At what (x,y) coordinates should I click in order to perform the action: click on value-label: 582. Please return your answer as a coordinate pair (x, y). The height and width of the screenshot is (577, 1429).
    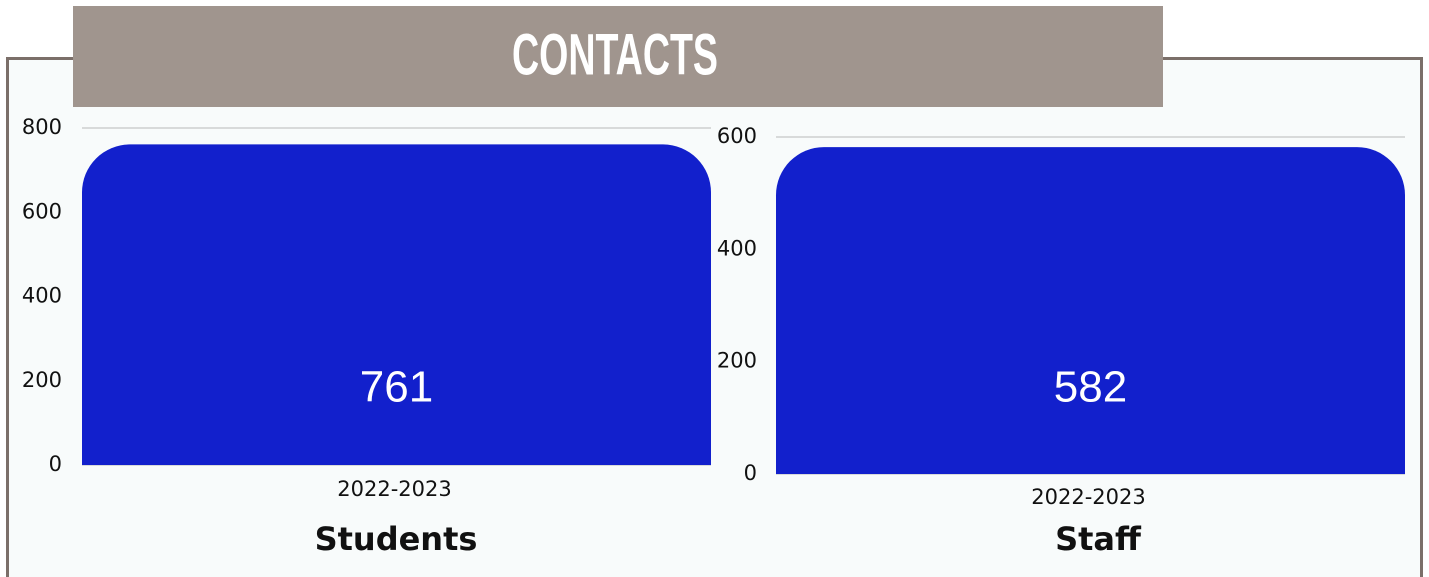
    Looking at the image, I should click on (1090, 387).